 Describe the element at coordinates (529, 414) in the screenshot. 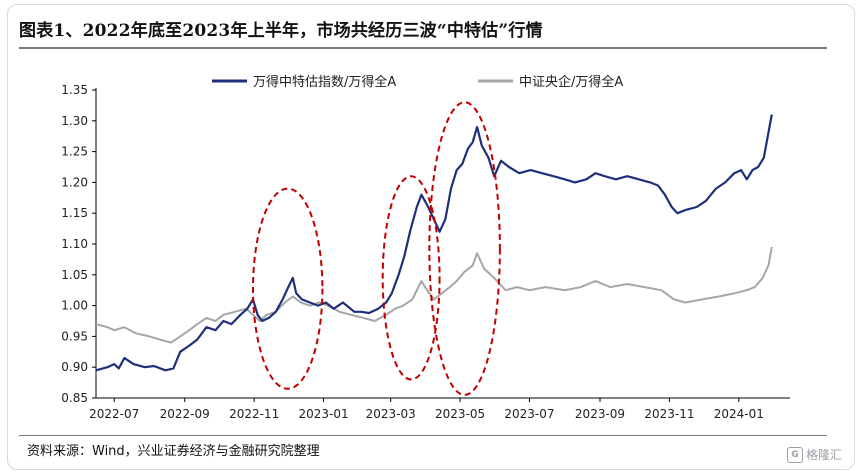

I see `x-tick-label: 2023-07` at that location.